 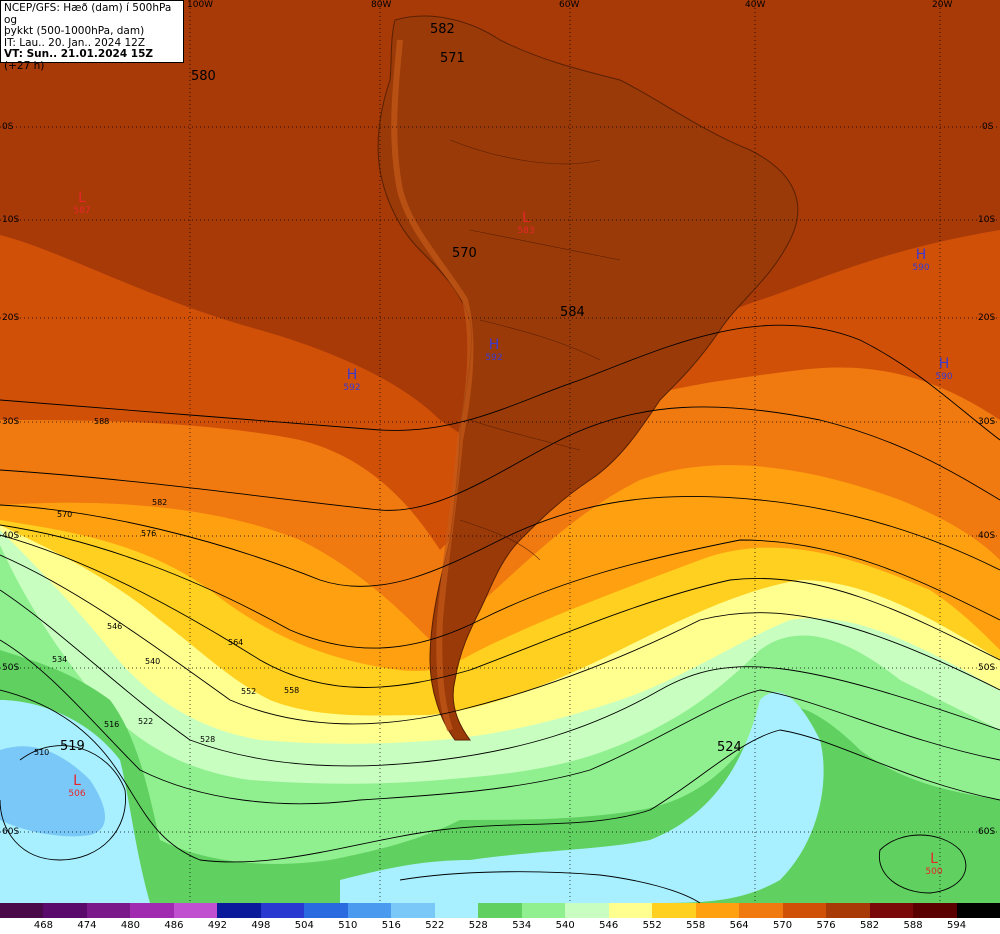 What do you see at coordinates (729, 747) in the screenshot?
I see `thickness-value: 524` at bounding box center [729, 747].